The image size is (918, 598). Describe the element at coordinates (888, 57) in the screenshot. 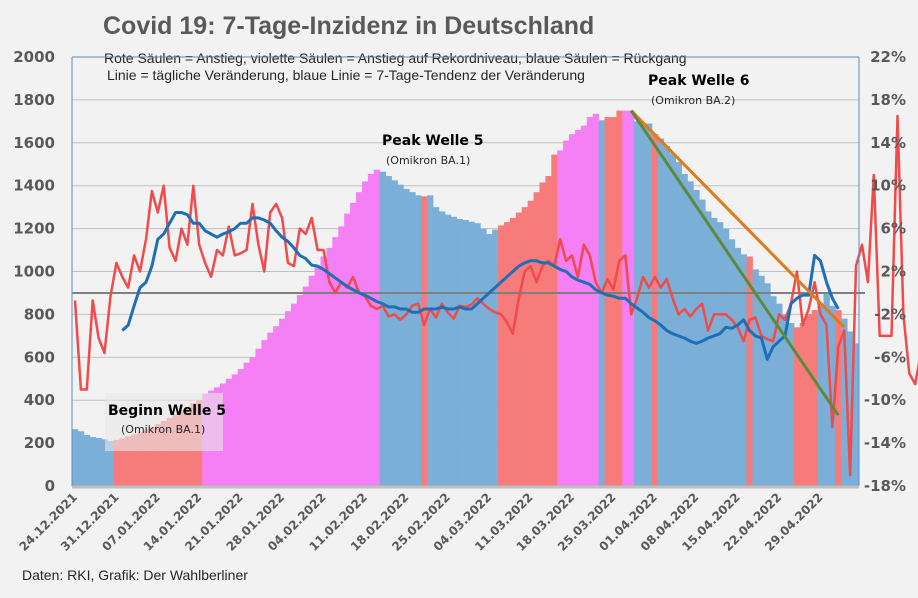

I see `y2-tick-label: 22%` at that location.